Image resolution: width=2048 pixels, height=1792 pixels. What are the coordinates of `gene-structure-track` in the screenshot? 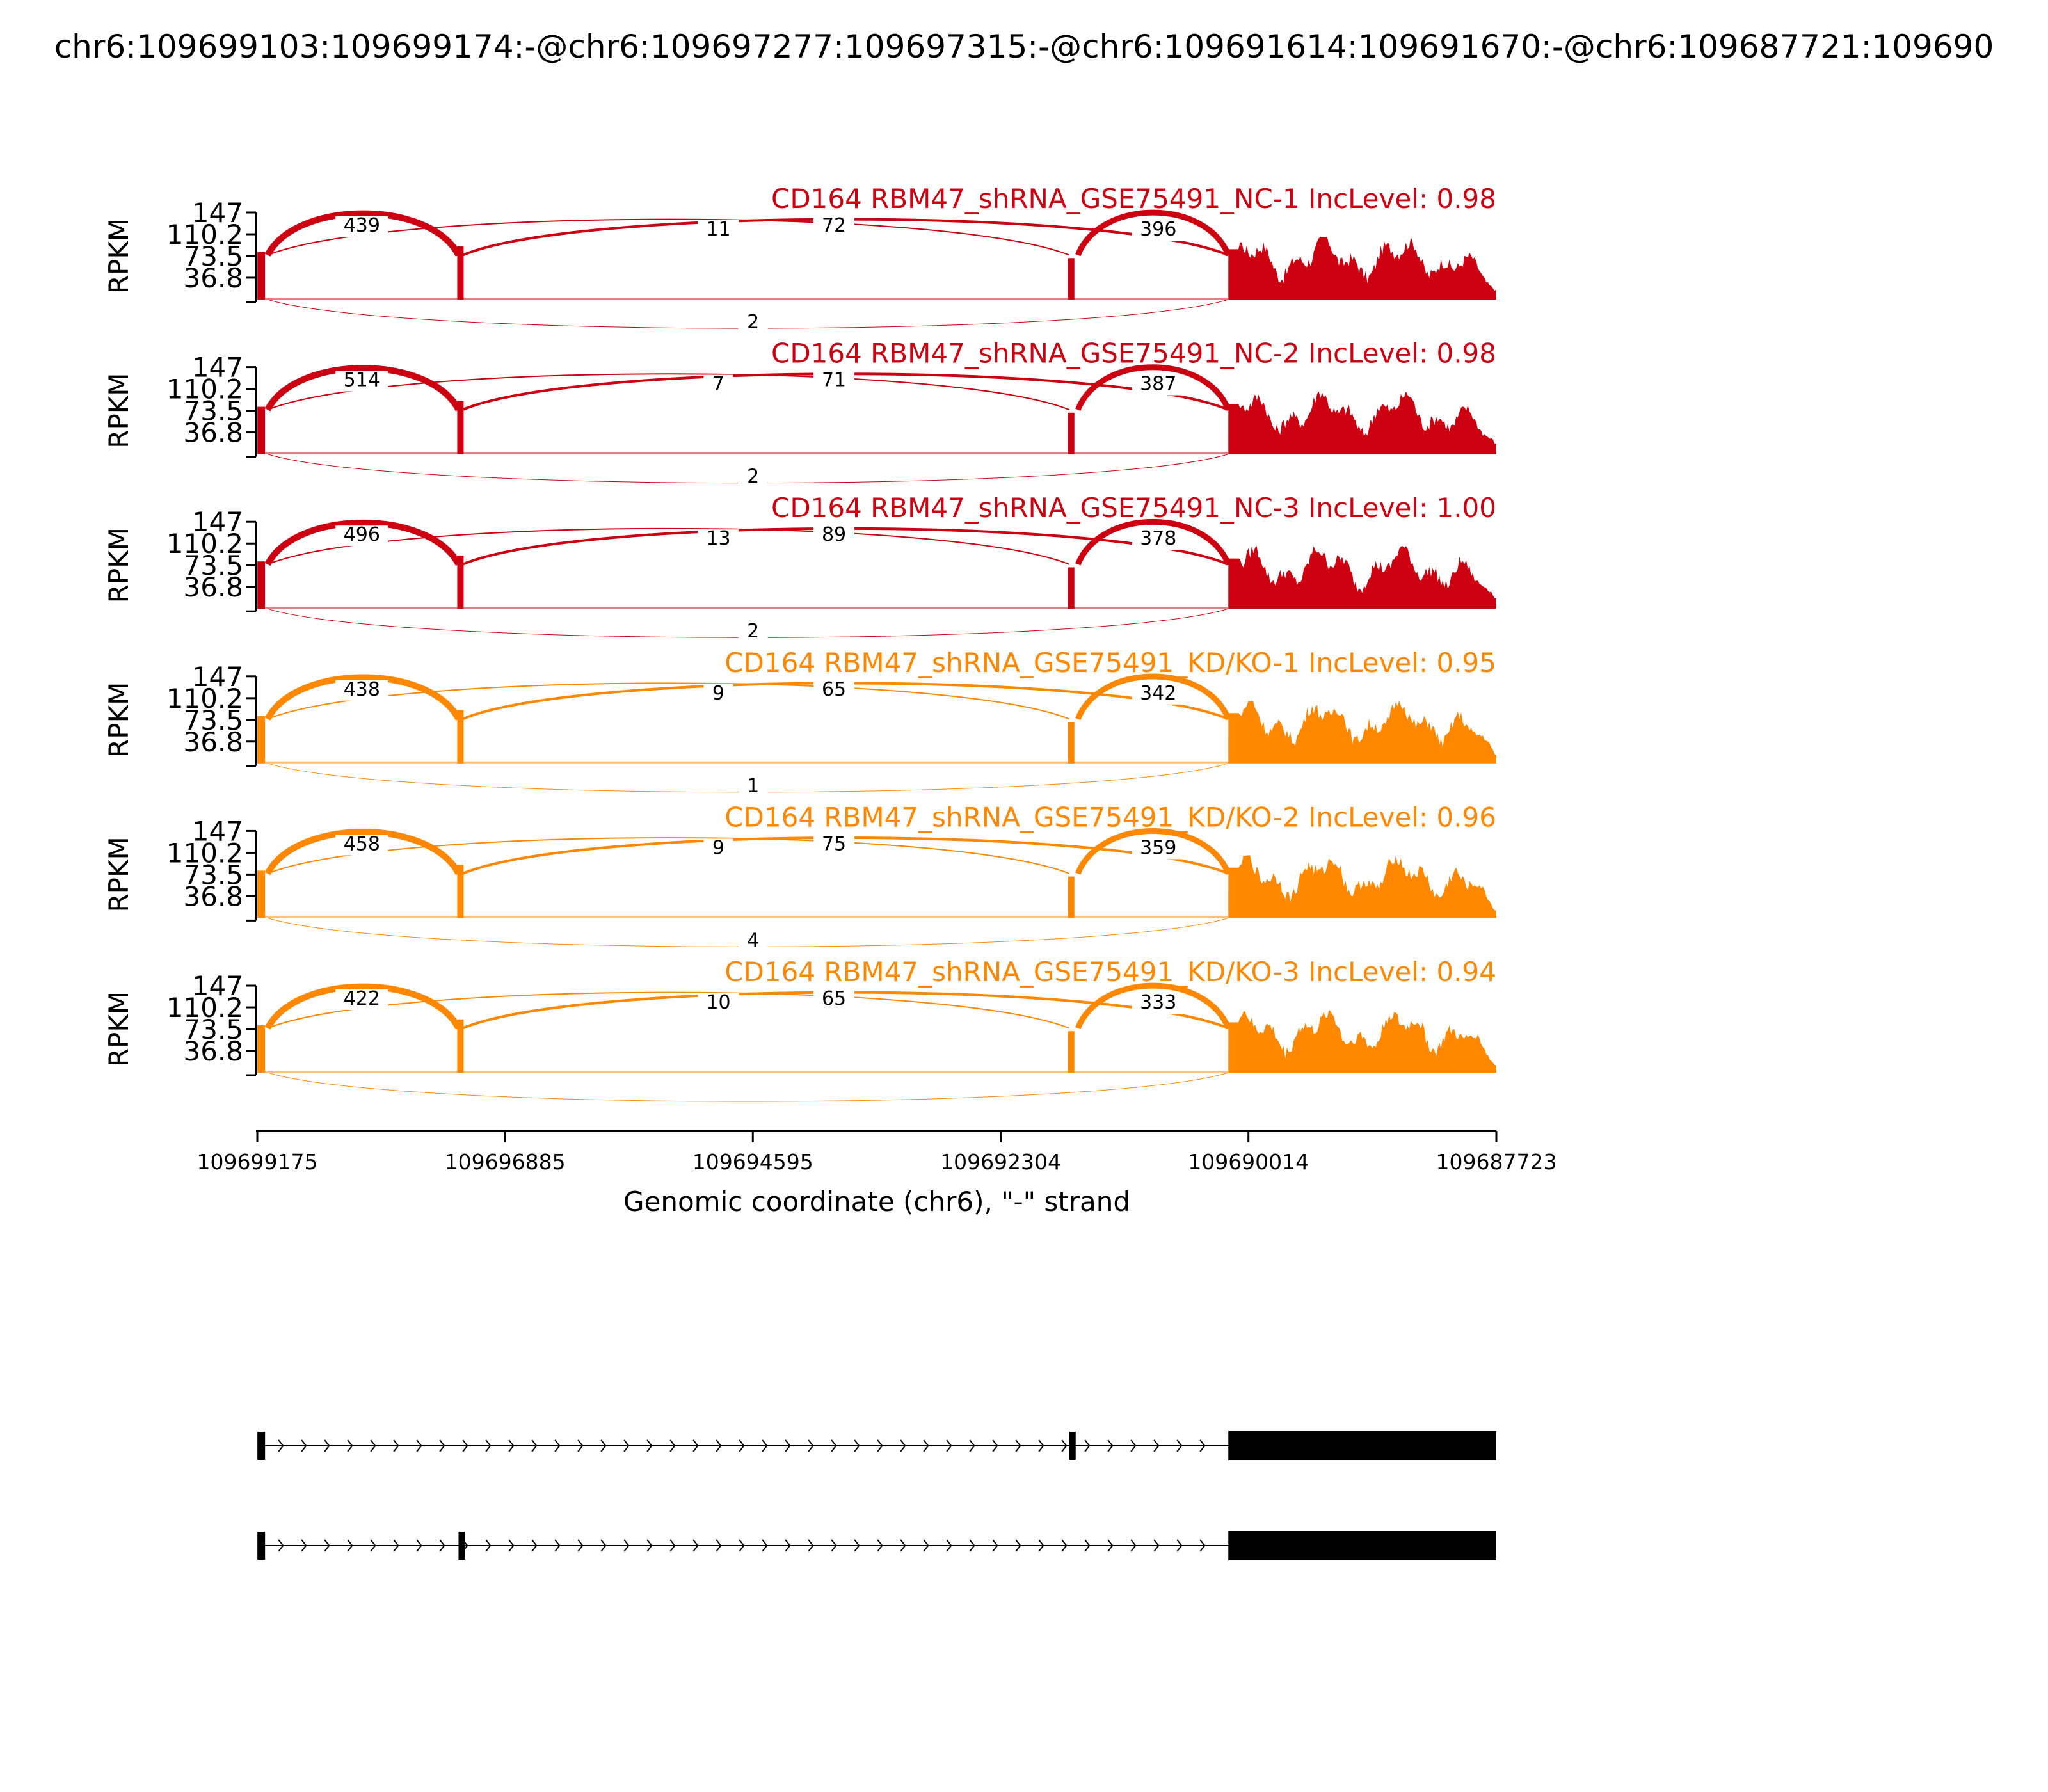 It's located at (876, 1495).